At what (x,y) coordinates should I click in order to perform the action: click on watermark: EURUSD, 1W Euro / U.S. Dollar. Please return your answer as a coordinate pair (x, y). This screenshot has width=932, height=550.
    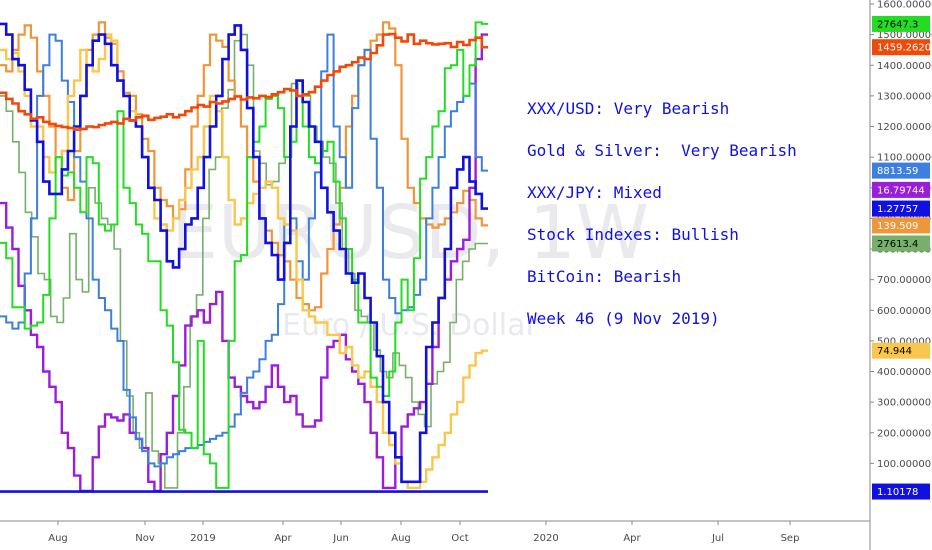
    Looking at the image, I should click on (410, 266).